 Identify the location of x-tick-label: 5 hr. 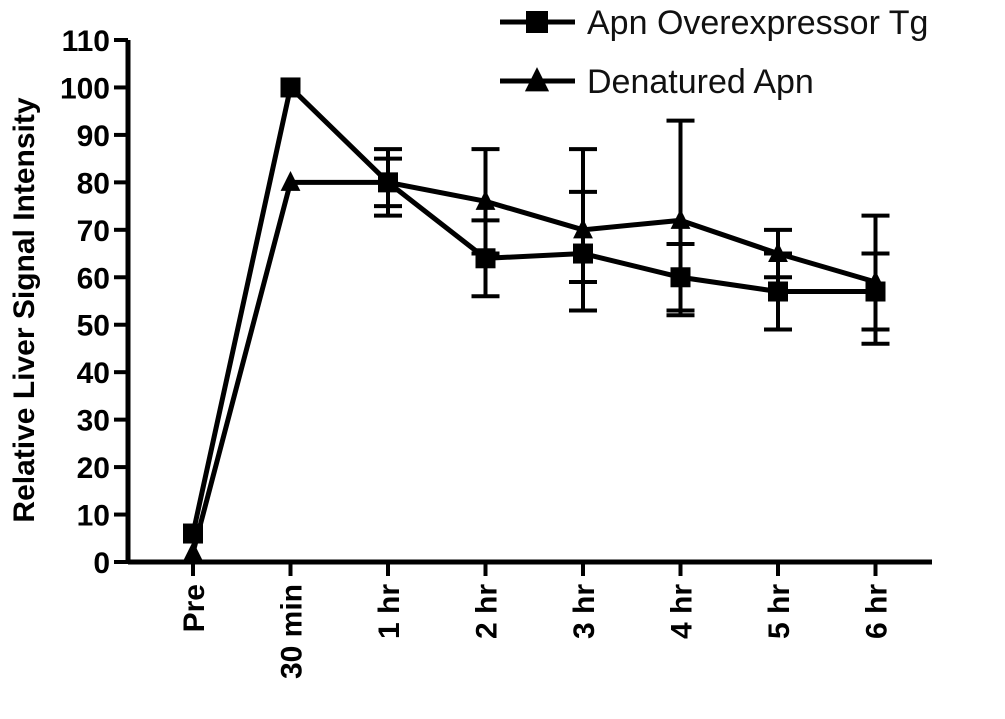
(779, 611).